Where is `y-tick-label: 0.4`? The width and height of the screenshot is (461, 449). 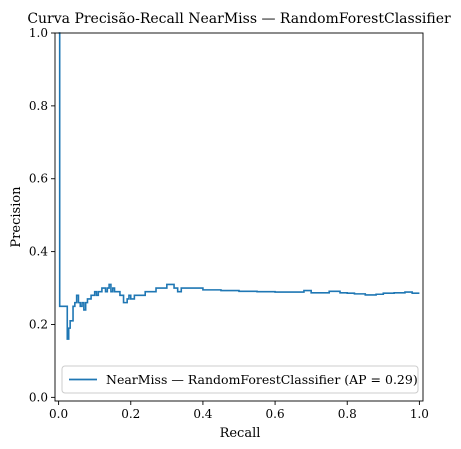 y-tick-label: 0.4 is located at coordinates (38, 252).